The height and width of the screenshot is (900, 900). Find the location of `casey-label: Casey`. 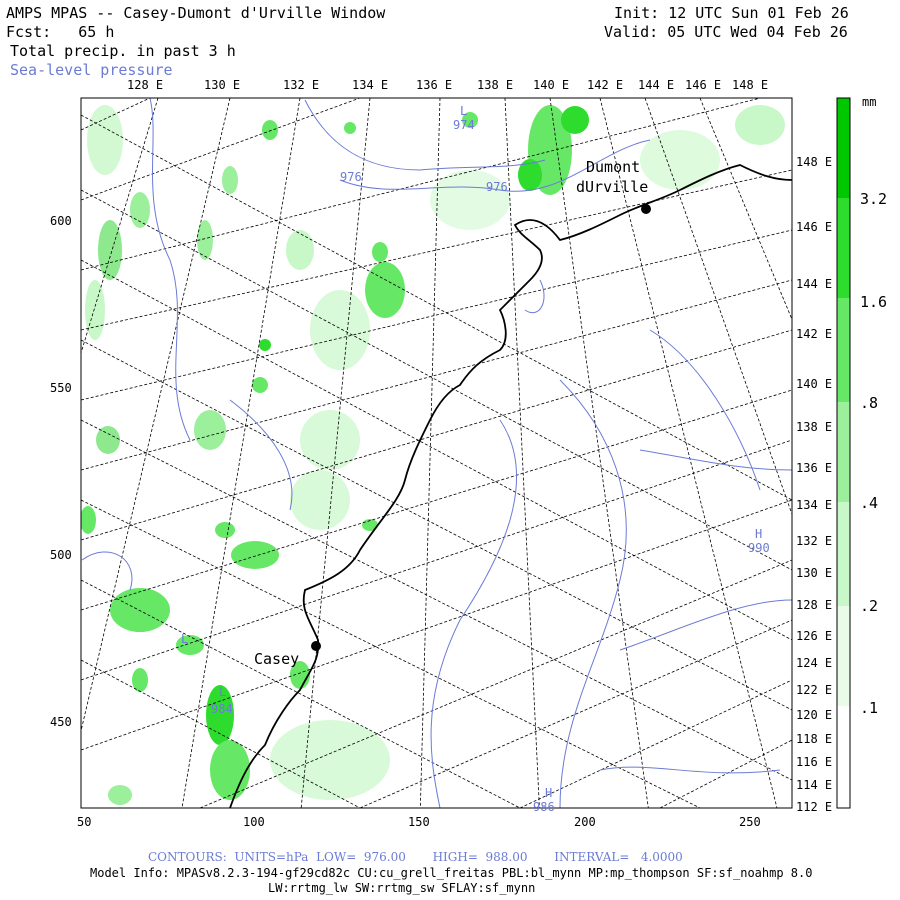

casey-label: Casey is located at coordinates (277, 659).